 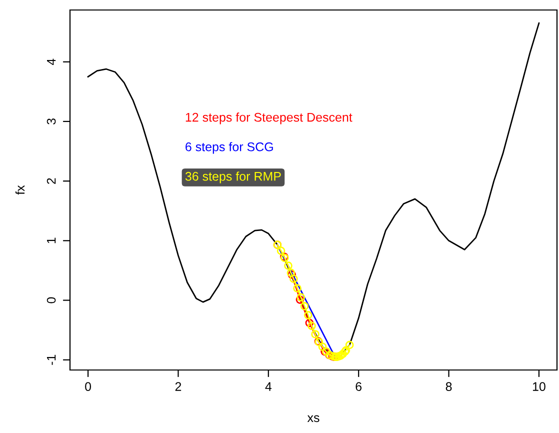 What do you see at coordinates (88, 386) in the screenshot?
I see `x-tick-label: 0` at bounding box center [88, 386].